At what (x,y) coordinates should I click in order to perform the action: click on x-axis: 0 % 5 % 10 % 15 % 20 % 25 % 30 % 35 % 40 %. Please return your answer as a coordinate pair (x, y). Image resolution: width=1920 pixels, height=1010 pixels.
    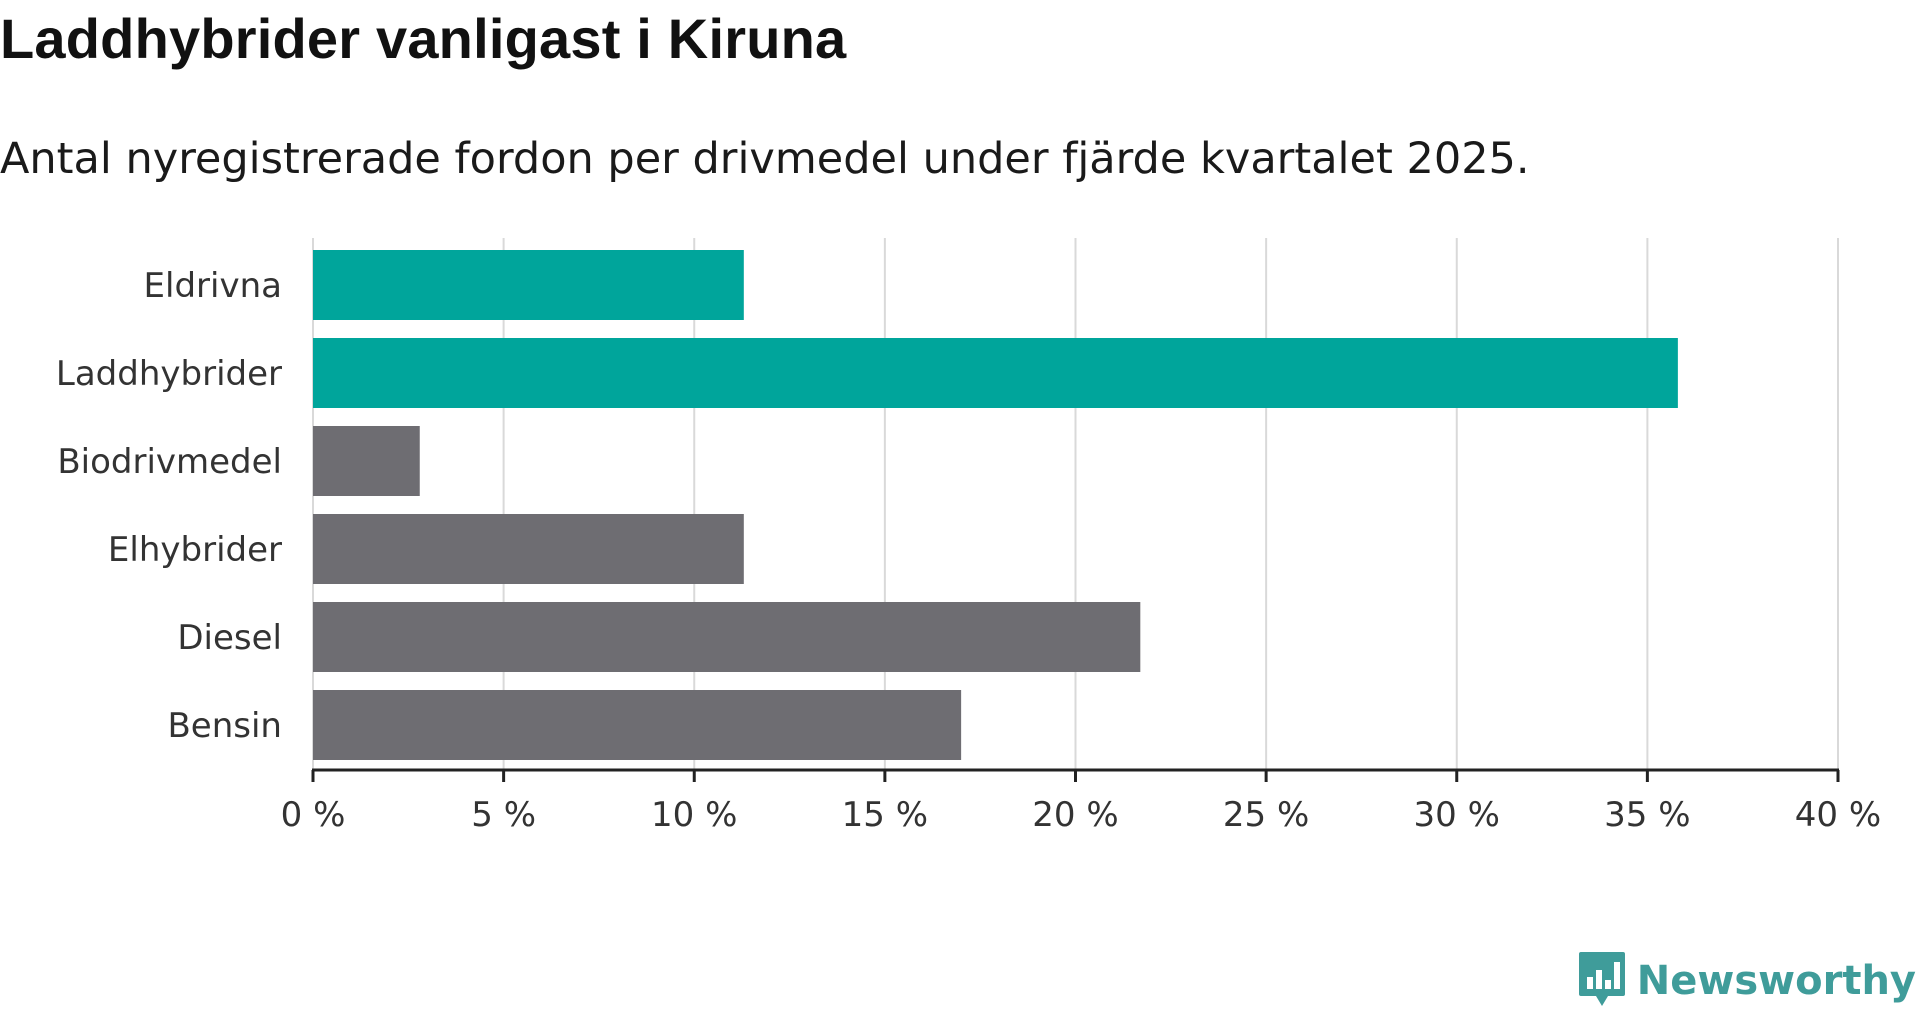
    Looking at the image, I should click on (1081, 801).